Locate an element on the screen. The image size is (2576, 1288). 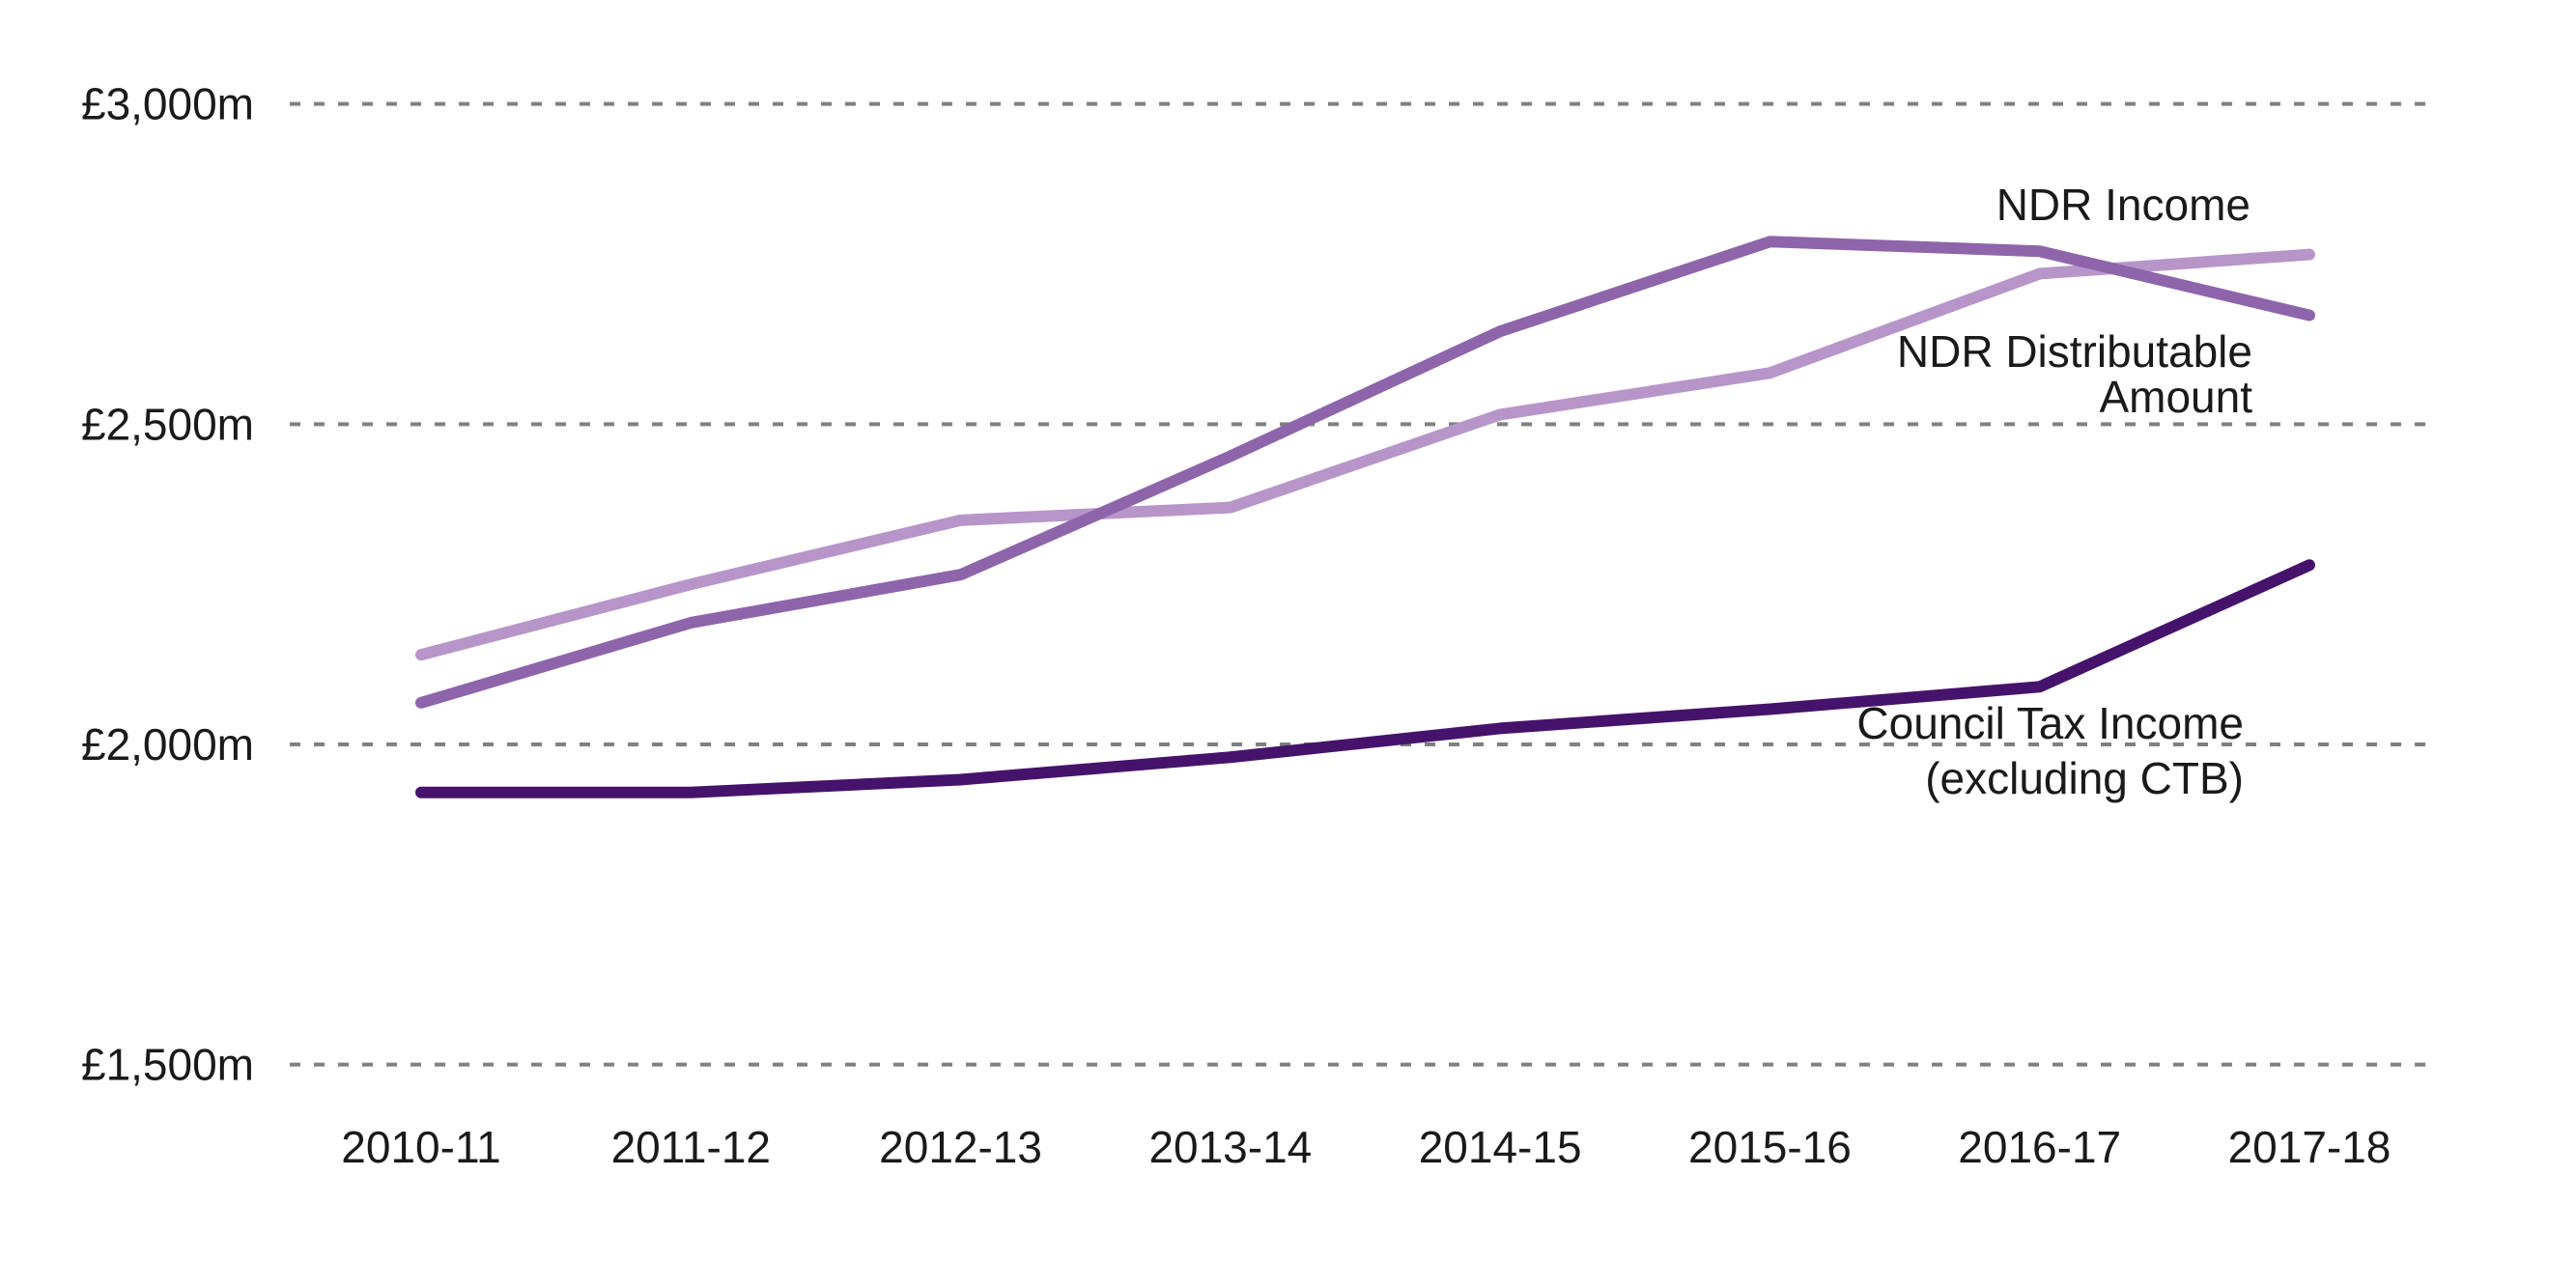
x-axis-tick-label: 2011-12 is located at coordinates (691, 1147).